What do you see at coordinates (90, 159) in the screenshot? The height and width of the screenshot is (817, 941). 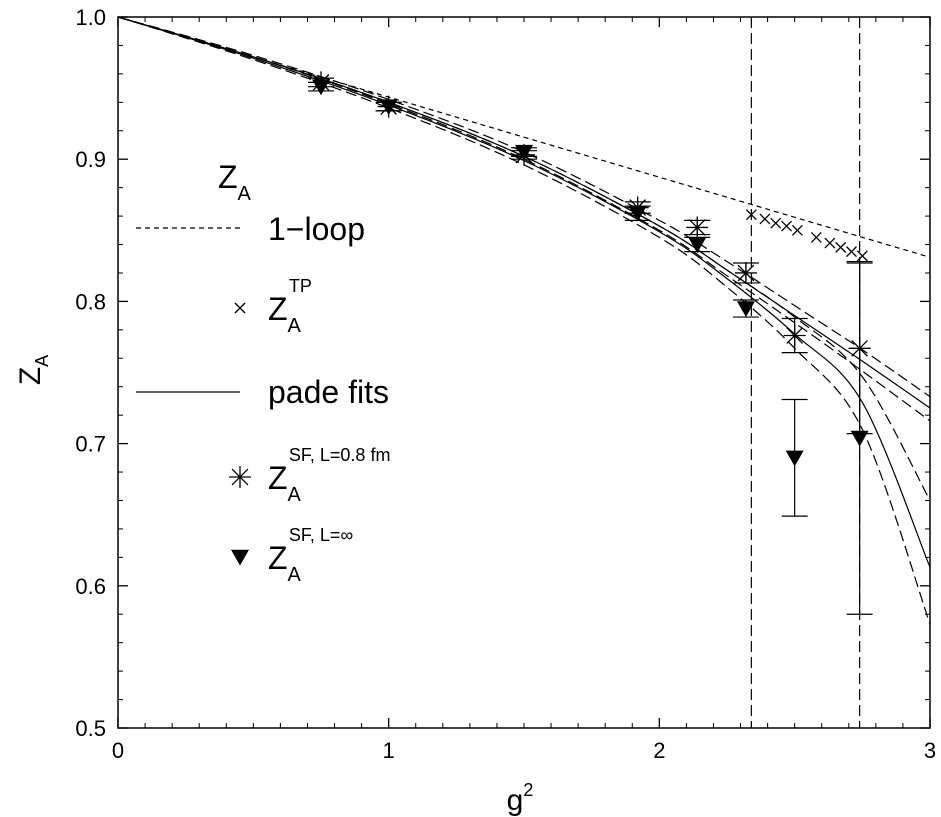 I see `y-tick-label: 0.9` at bounding box center [90, 159].